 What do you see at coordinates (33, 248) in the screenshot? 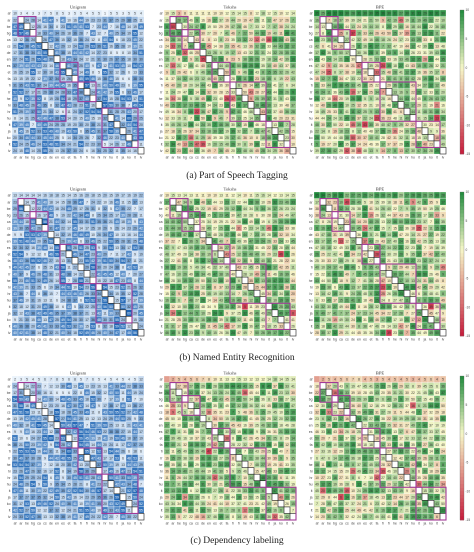
I see `cell-value: 16` at bounding box center [33, 248].